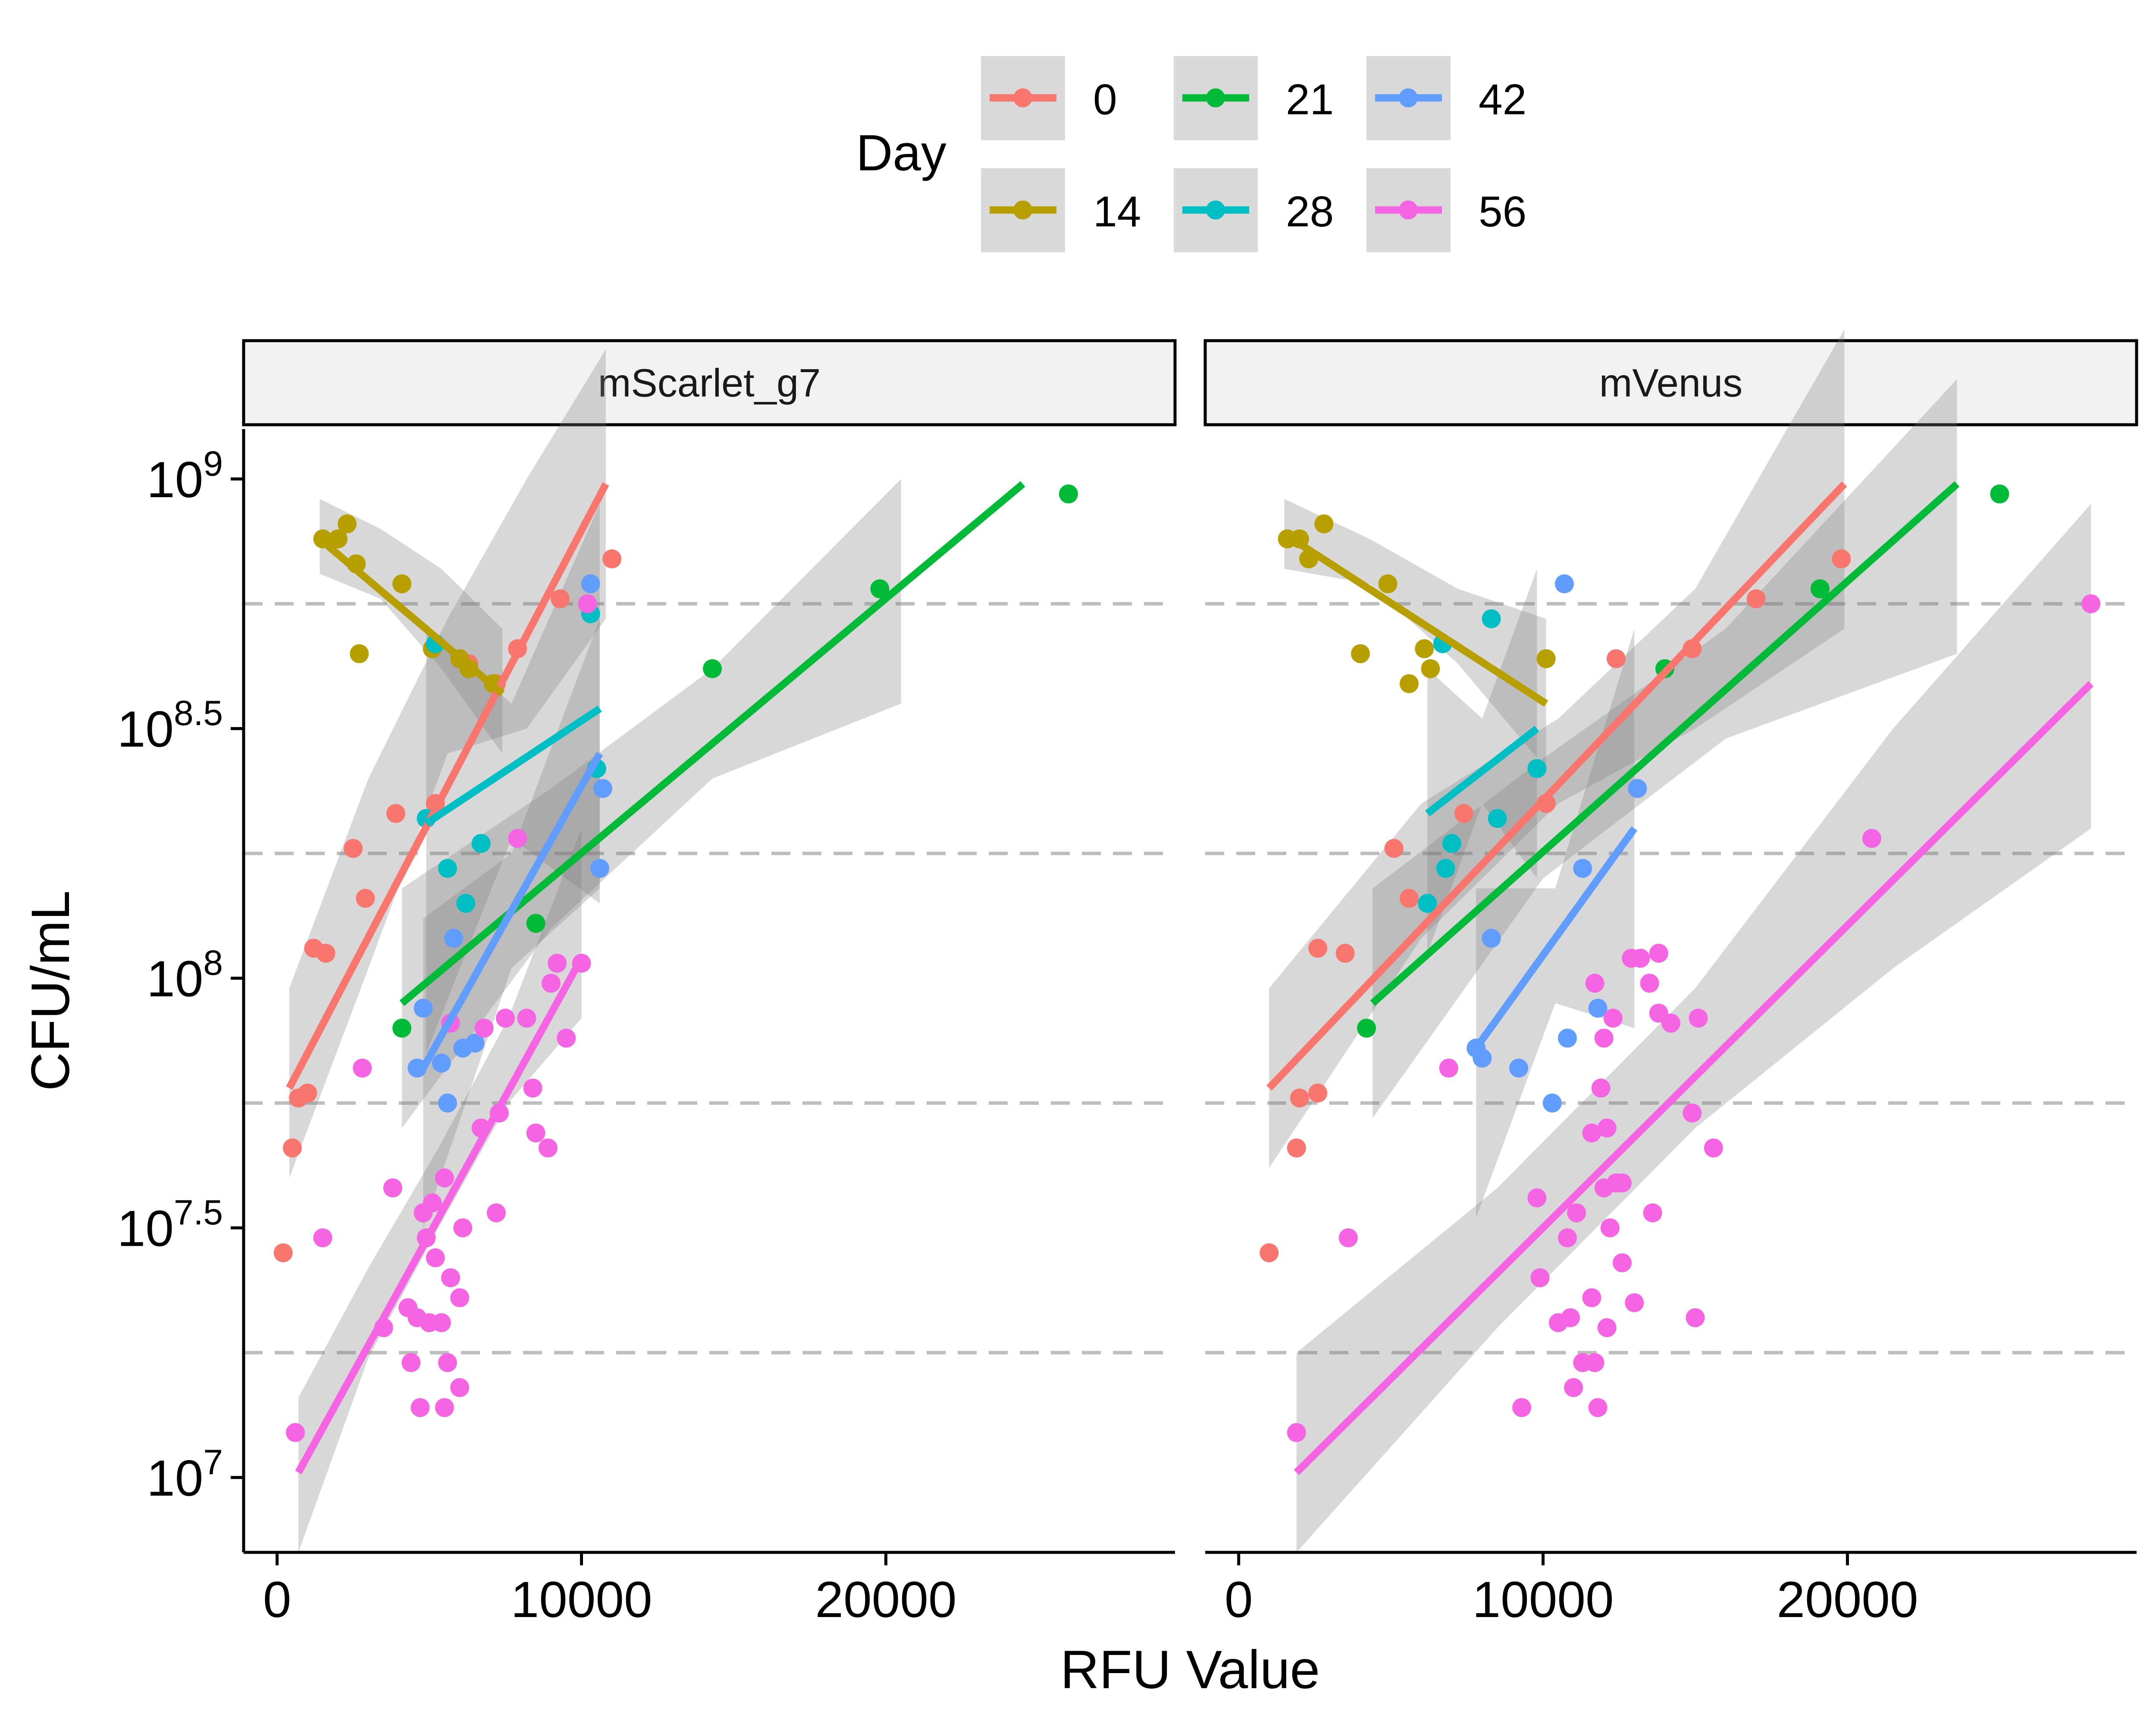 This screenshot has width=2156, height=1727. Describe the element at coordinates (1502, 99) in the screenshot. I see `legend-label: 42` at that location.